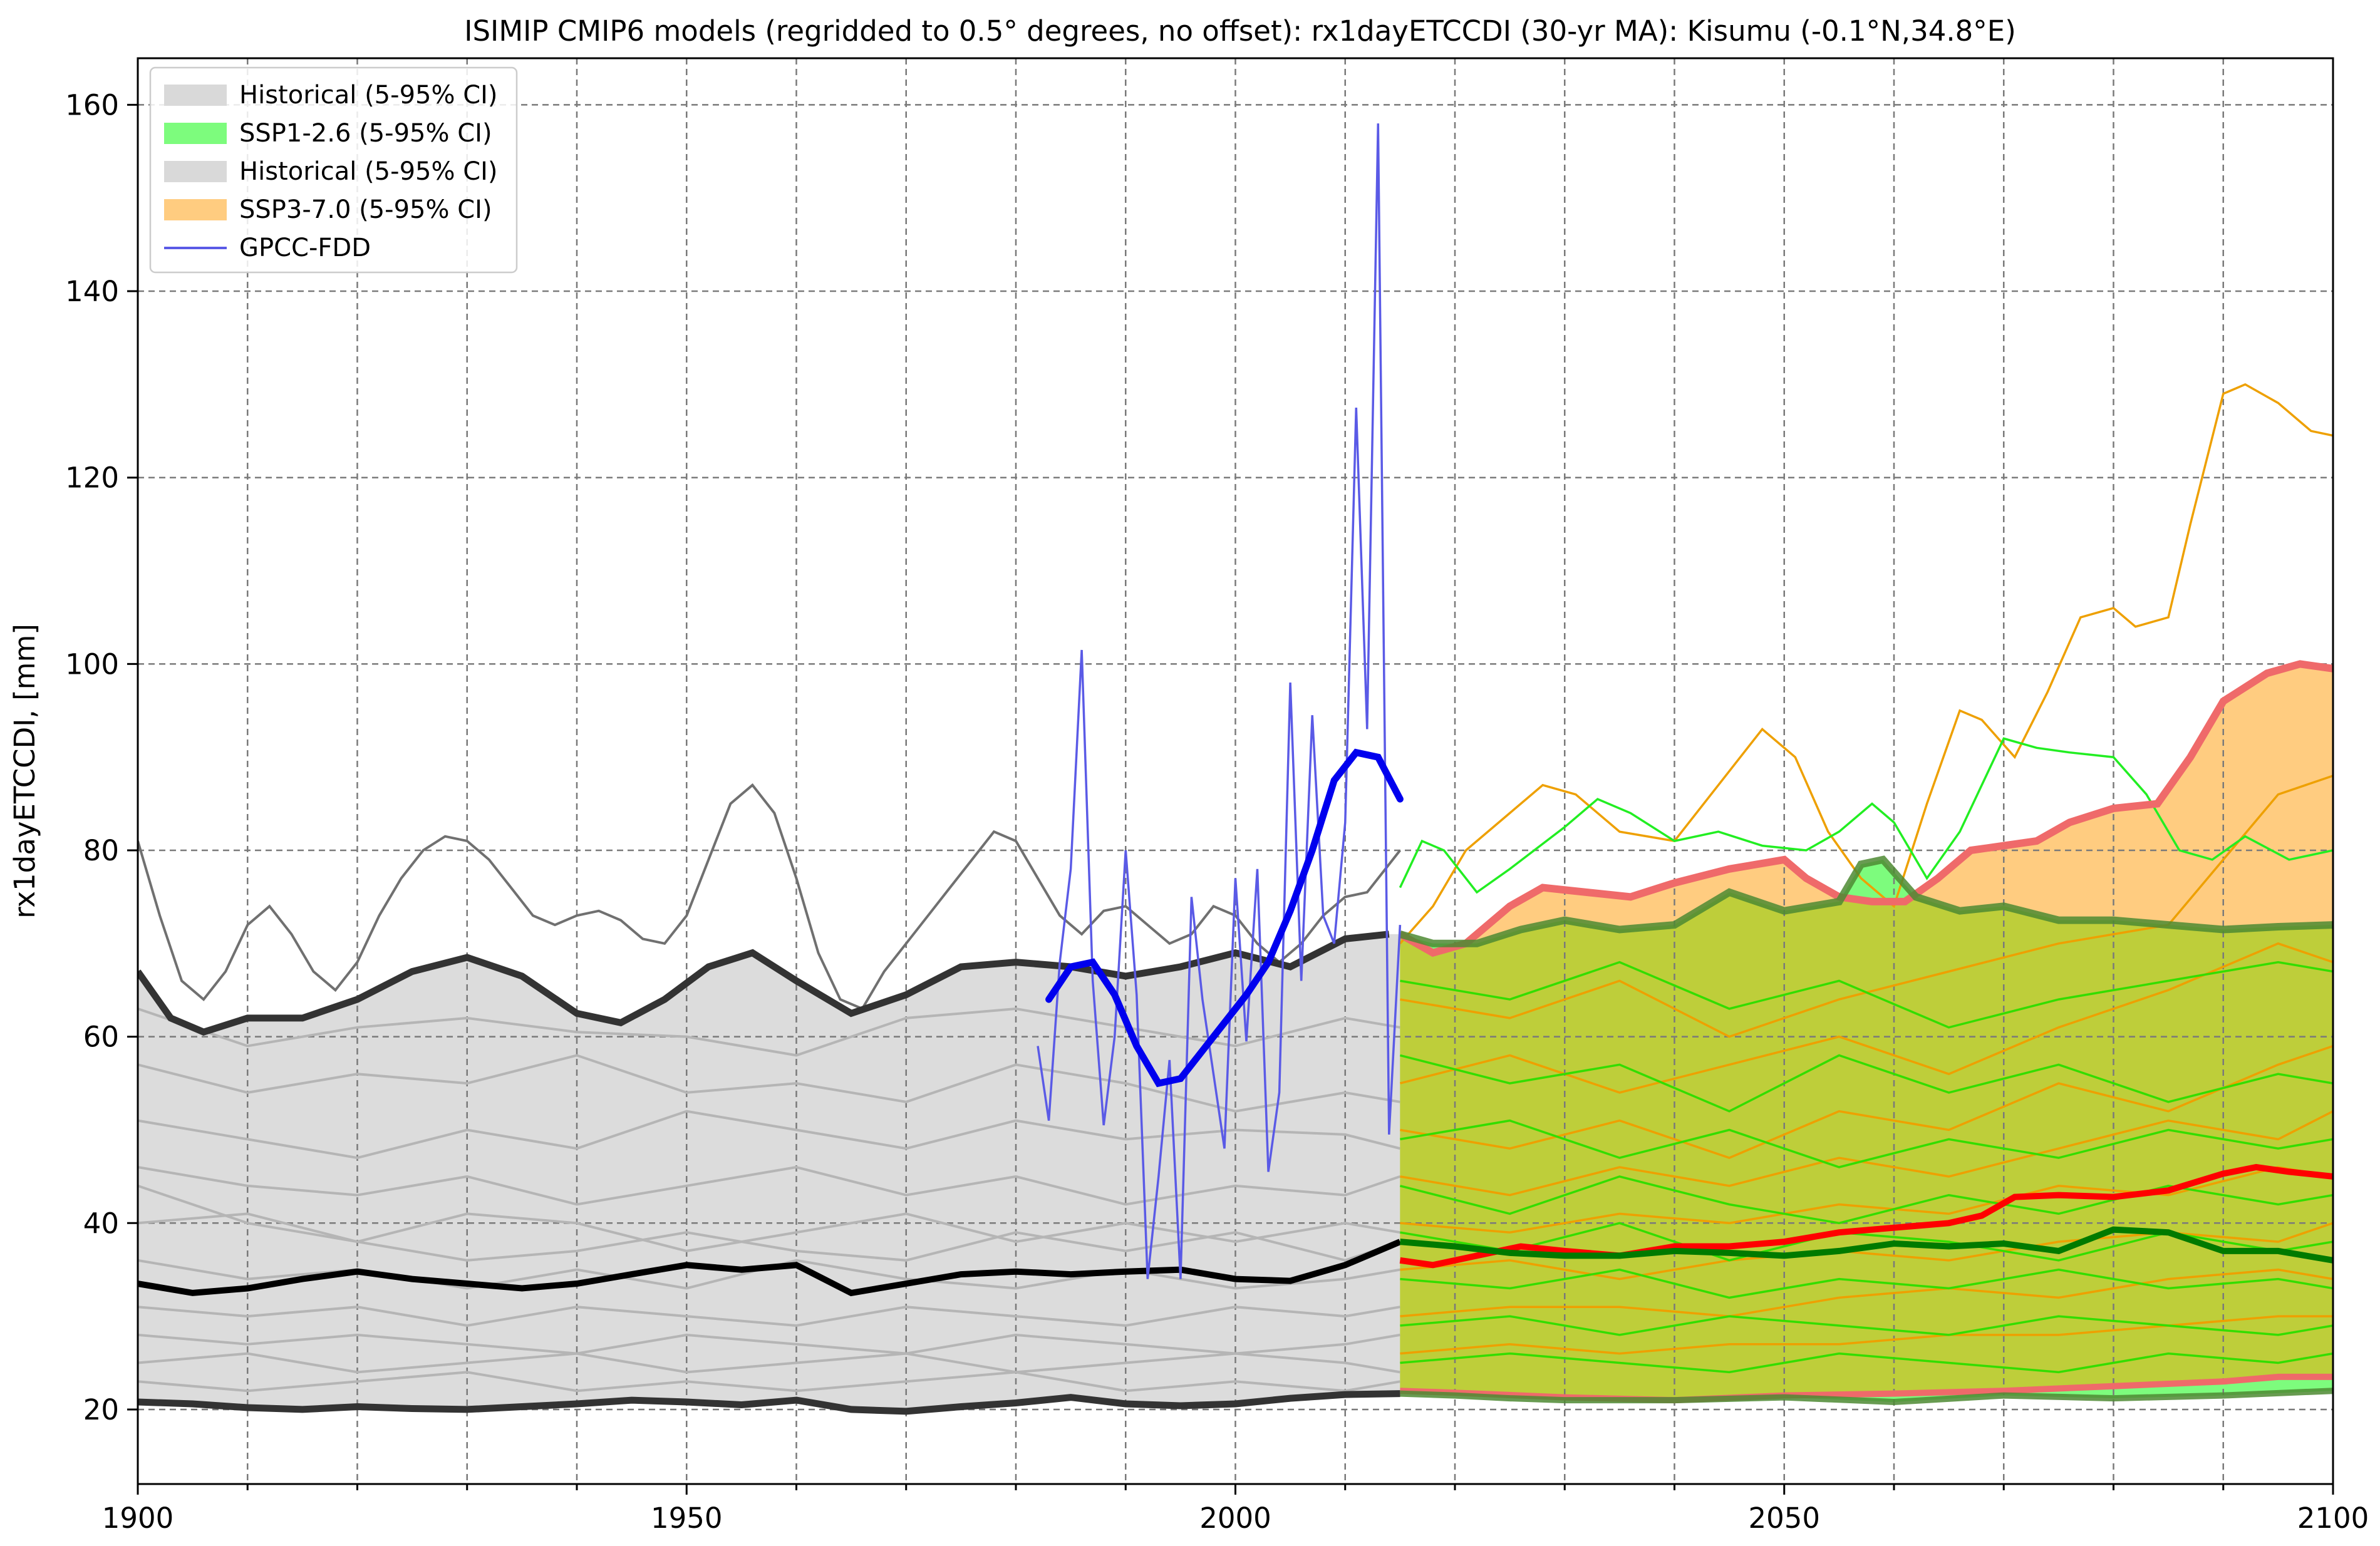 Image resolution: width=2380 pixels, height=1546 pixels. Describe the element at coordinates (24, 771) in the screenshot. I see `y-axis-label: rx1dayETCCDI, [mm]` at that location.